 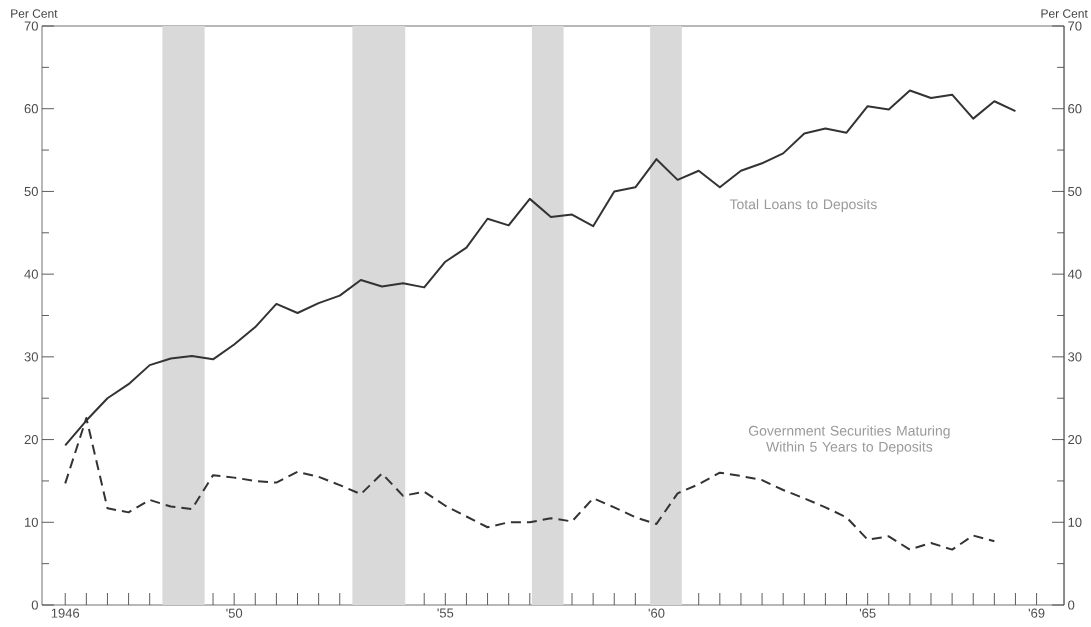 What do you see at coordinates (445, 613) in the screenshot?
I see `x-tick-label: '55` at bounding box center [445, 613].